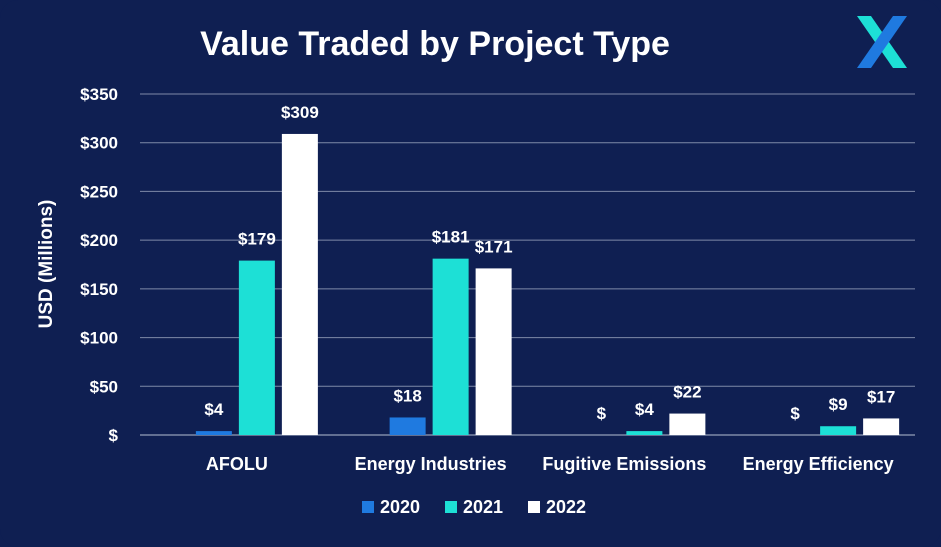 The image size is (941, 547). What do you see at coordinates (687, 392) in the screenshot?
I see `data-label: $22` at bounding box center [687, 392].